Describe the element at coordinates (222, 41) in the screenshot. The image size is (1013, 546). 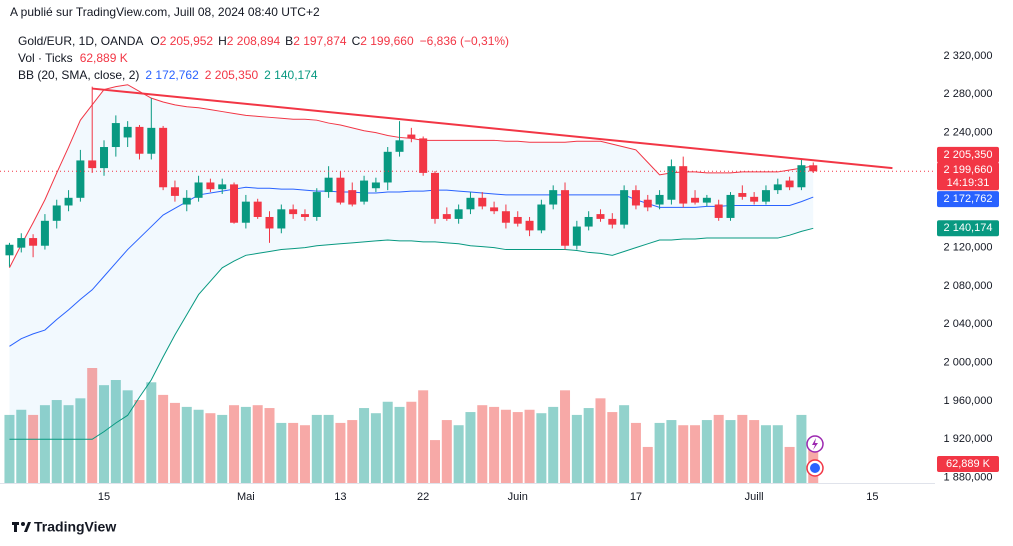
I see `h-key: H` at that location.